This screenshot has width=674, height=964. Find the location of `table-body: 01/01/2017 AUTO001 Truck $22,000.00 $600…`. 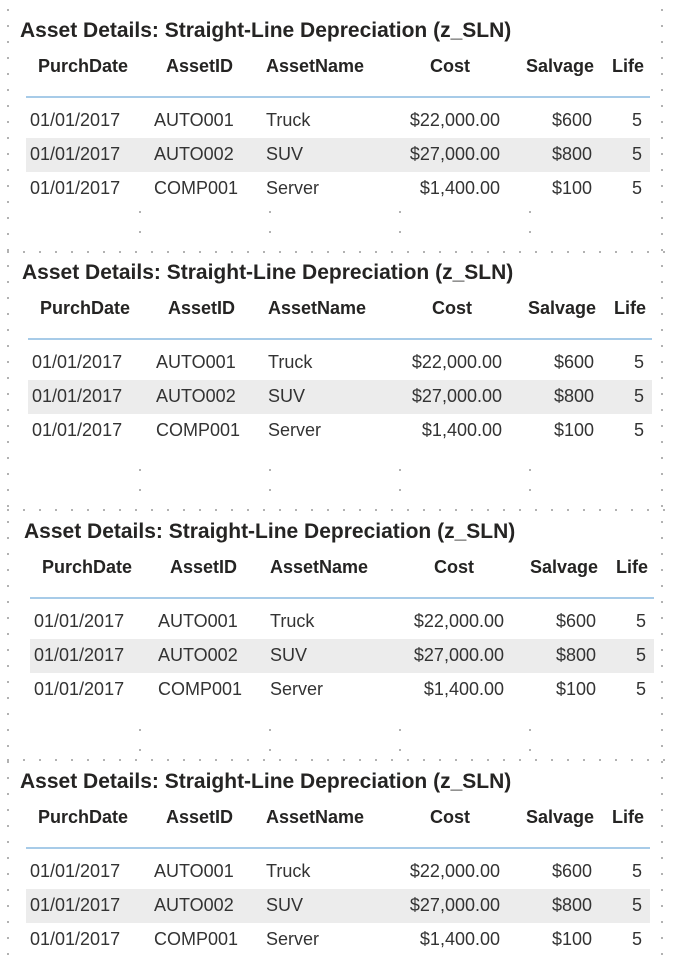

table-body: 01/01/2017 AUTO001 Truck $22,000.00 $600… is located at coordinates (338, 906).